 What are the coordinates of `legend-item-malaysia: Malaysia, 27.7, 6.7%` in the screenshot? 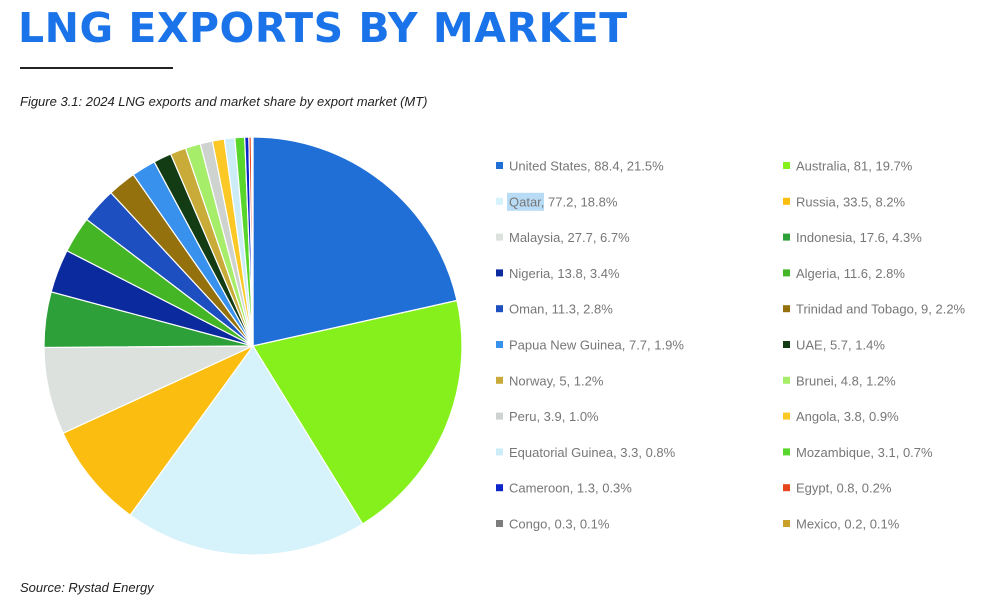 It's located at (563, 237).